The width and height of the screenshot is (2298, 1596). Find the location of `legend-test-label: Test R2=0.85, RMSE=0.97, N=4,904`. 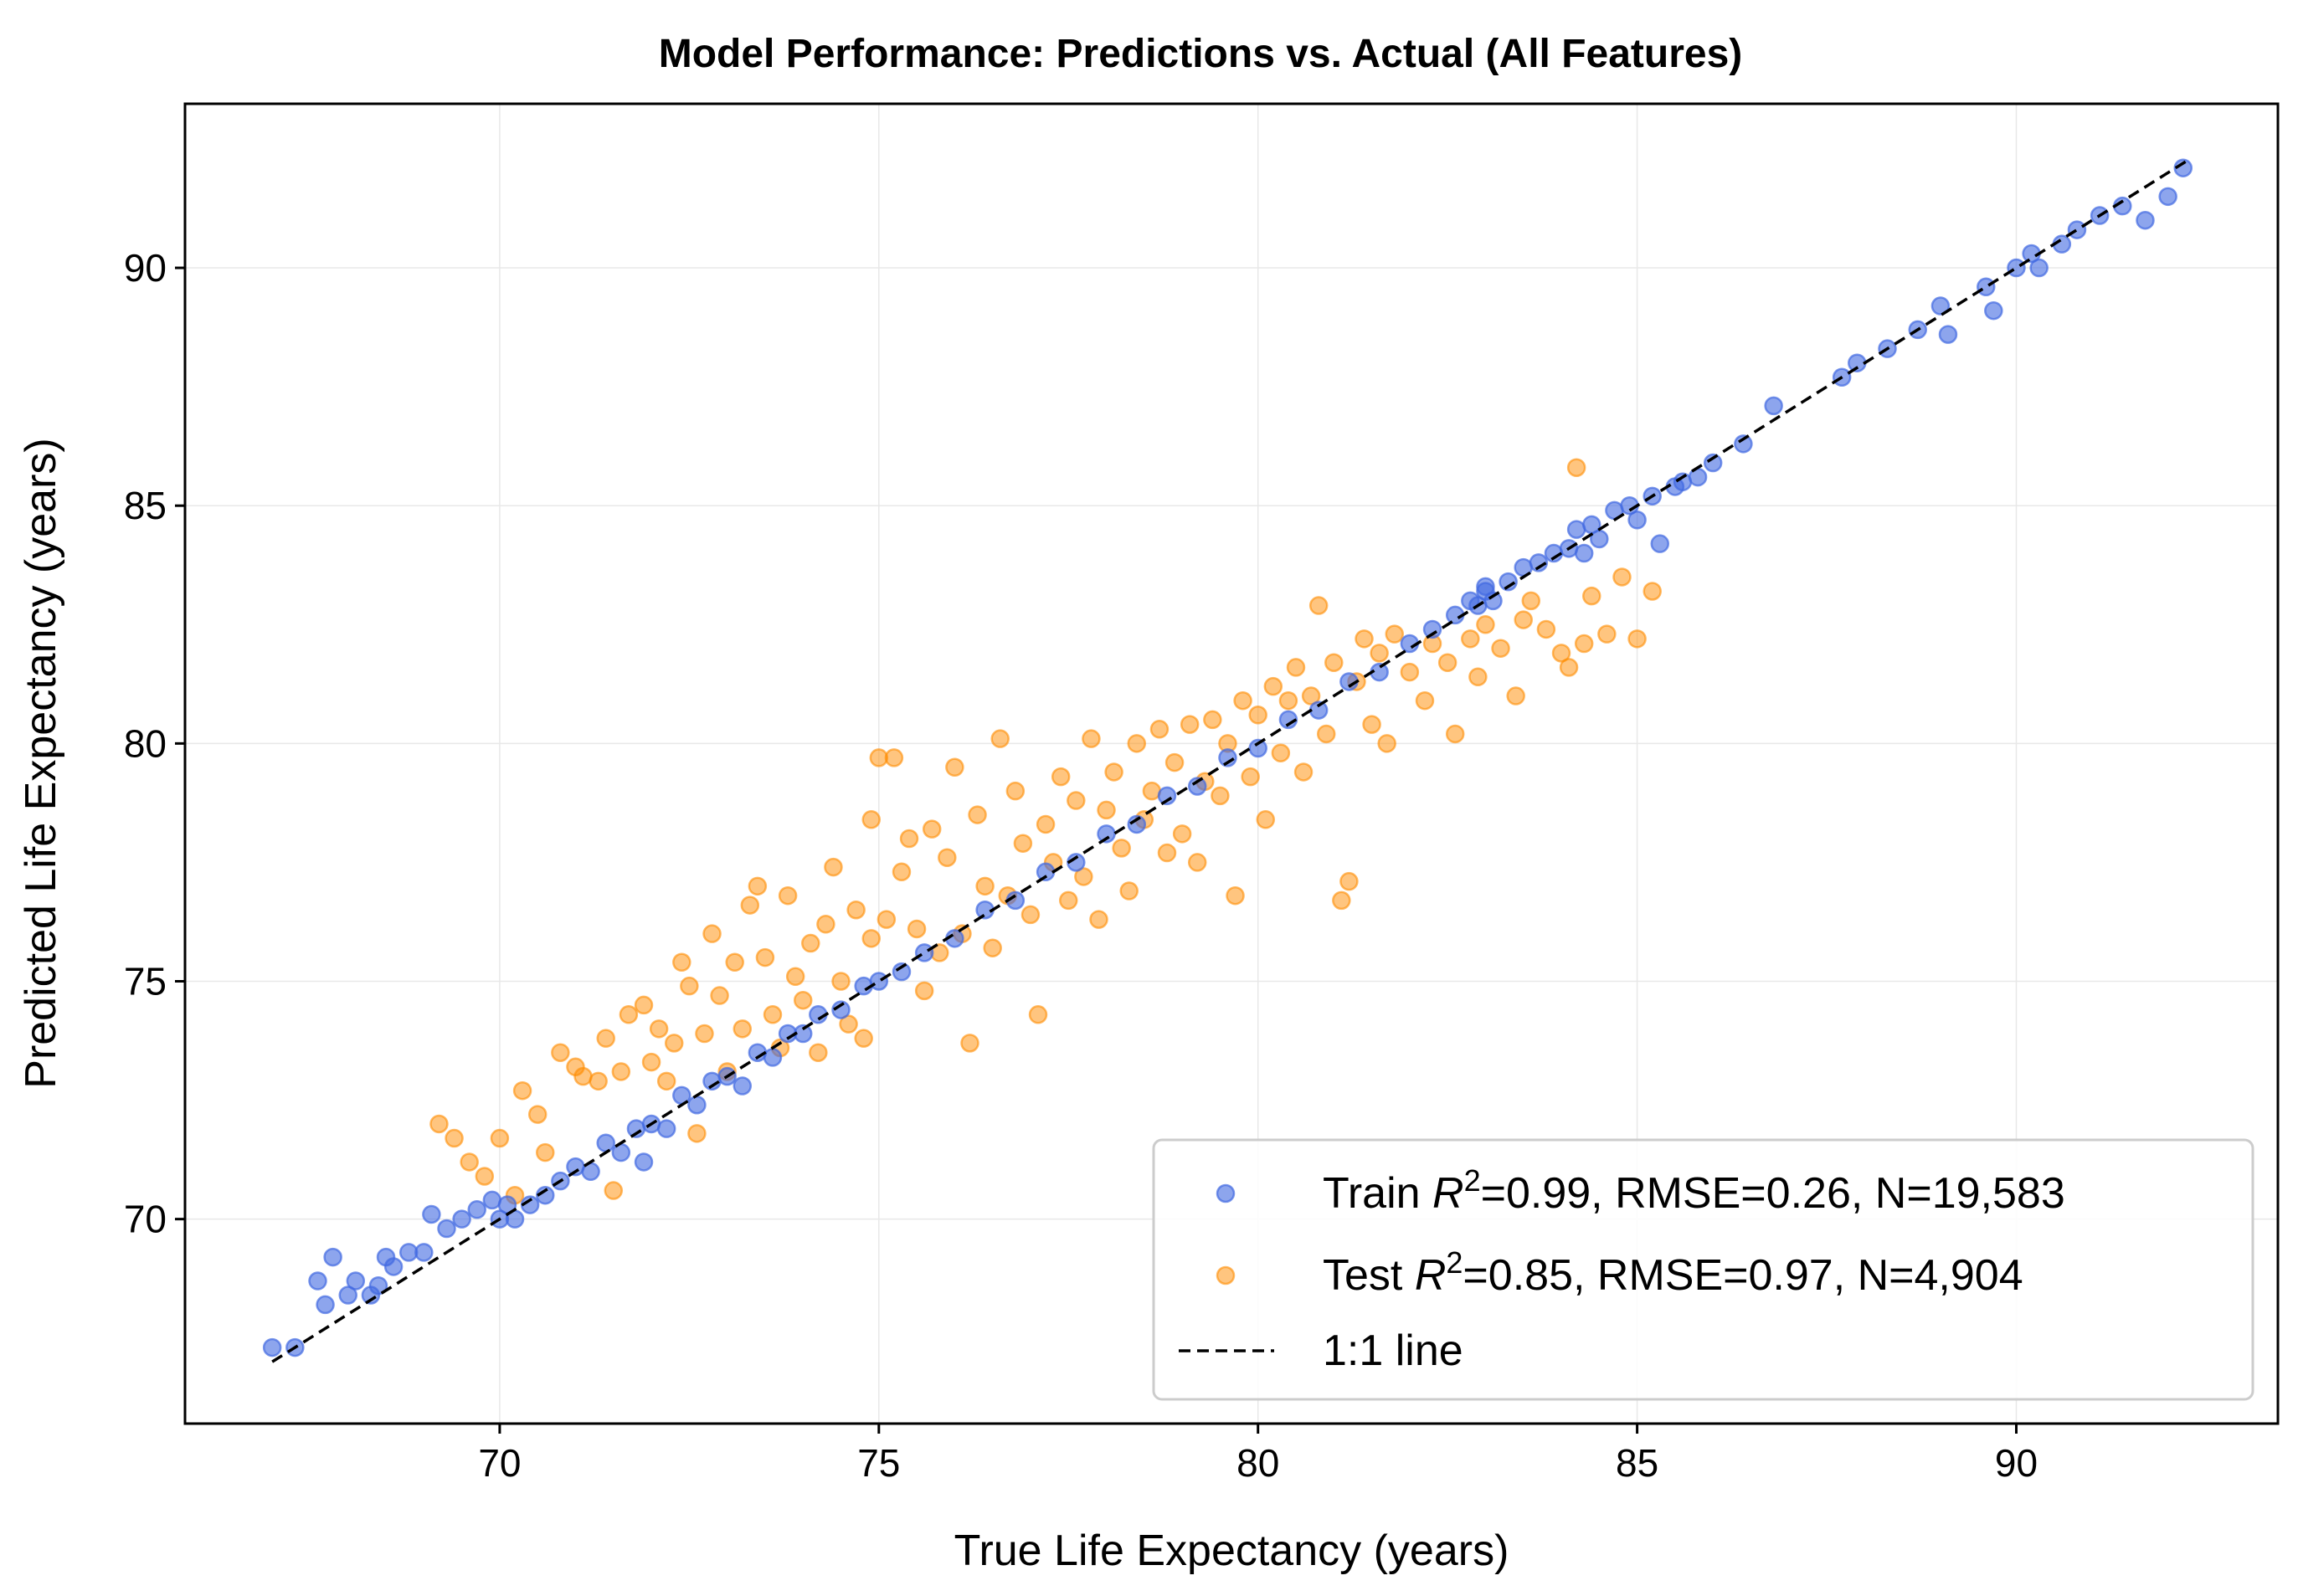

legend-test-label: Test R2=0.85, RMSE=0.97, N=4,904 is located at coordinates (1673, 1272).